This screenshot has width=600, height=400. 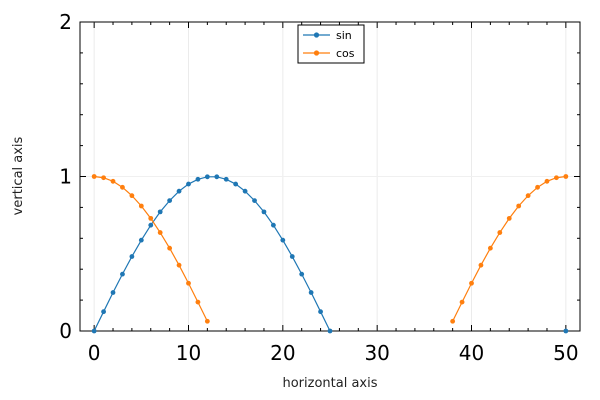 I want to click on legend-label: cos, so click(x=345, y=53).